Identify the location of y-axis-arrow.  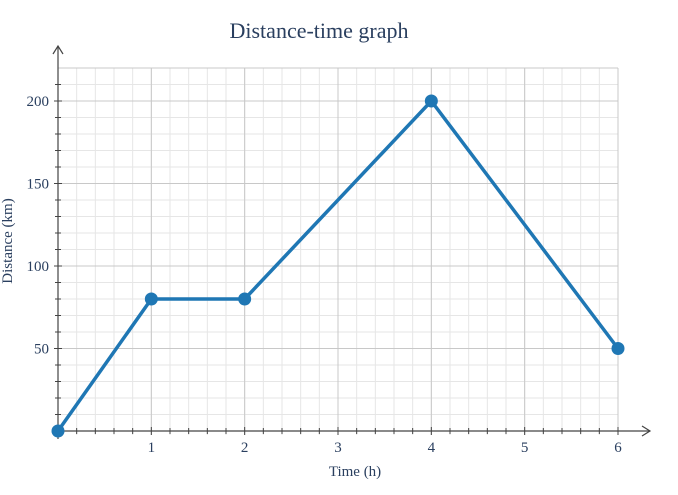
(58, 49).